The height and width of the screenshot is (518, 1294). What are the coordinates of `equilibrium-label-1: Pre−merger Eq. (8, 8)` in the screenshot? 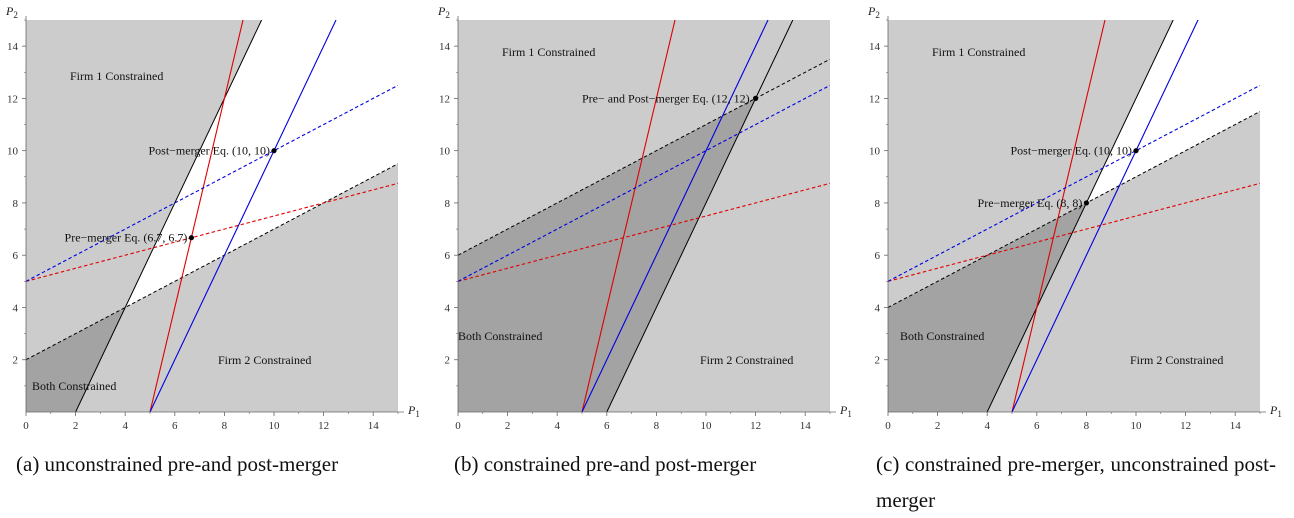 It's located at (1030, 203).